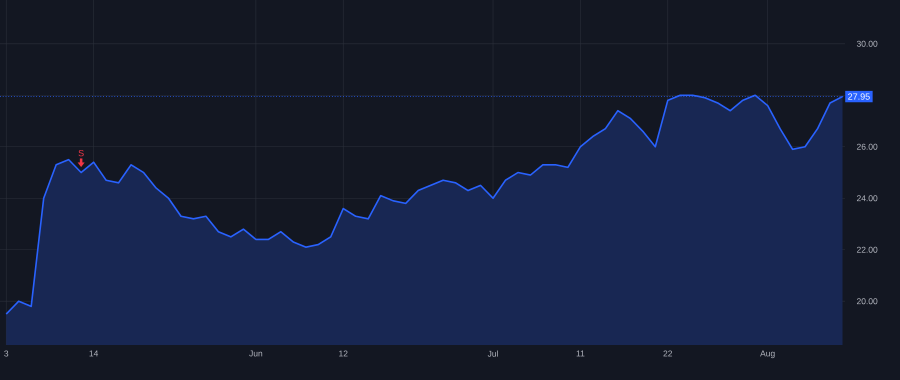  What do you see at coordinates (867, 43) in the screenshot?
I see `y-tick-label: 30.00` at bounding box center [867, 43].